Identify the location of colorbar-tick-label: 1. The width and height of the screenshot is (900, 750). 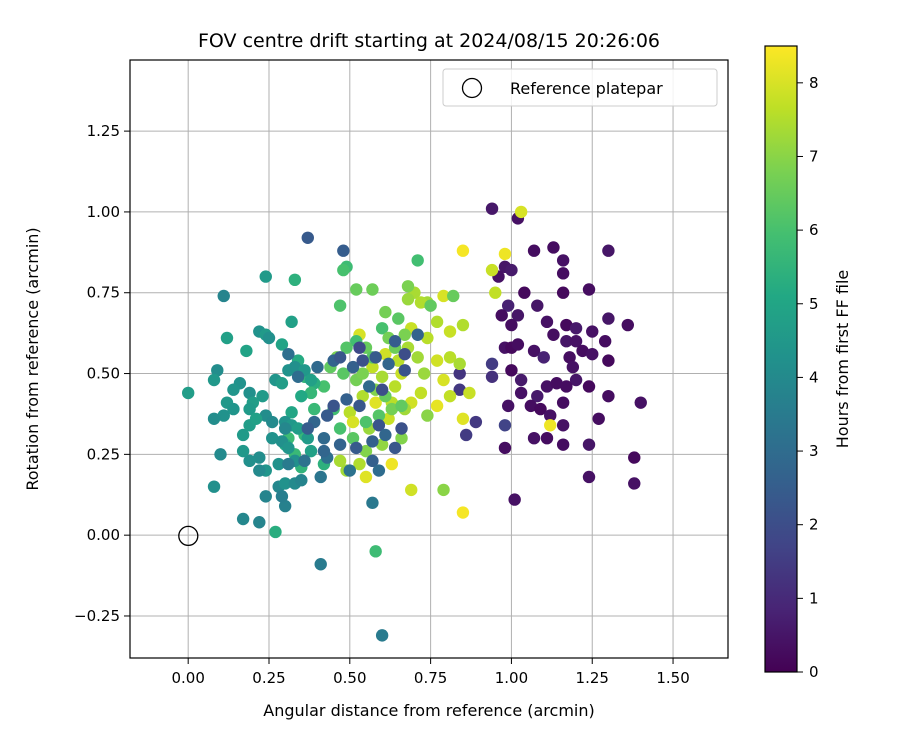
(814, 598).